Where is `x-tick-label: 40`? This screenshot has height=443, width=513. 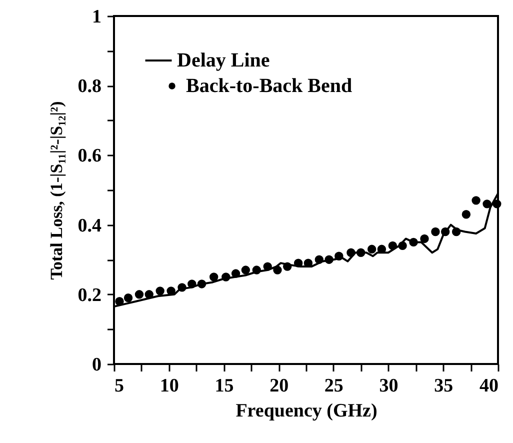 x-tick-label: 40 is located at coordinates (489, 386).